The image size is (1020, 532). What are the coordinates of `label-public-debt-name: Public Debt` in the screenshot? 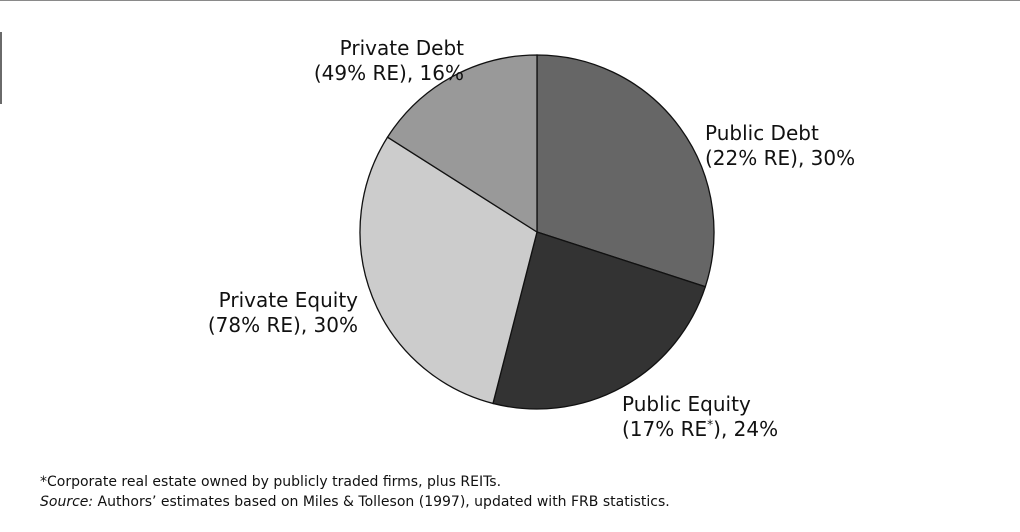 It's located at (762, 133).